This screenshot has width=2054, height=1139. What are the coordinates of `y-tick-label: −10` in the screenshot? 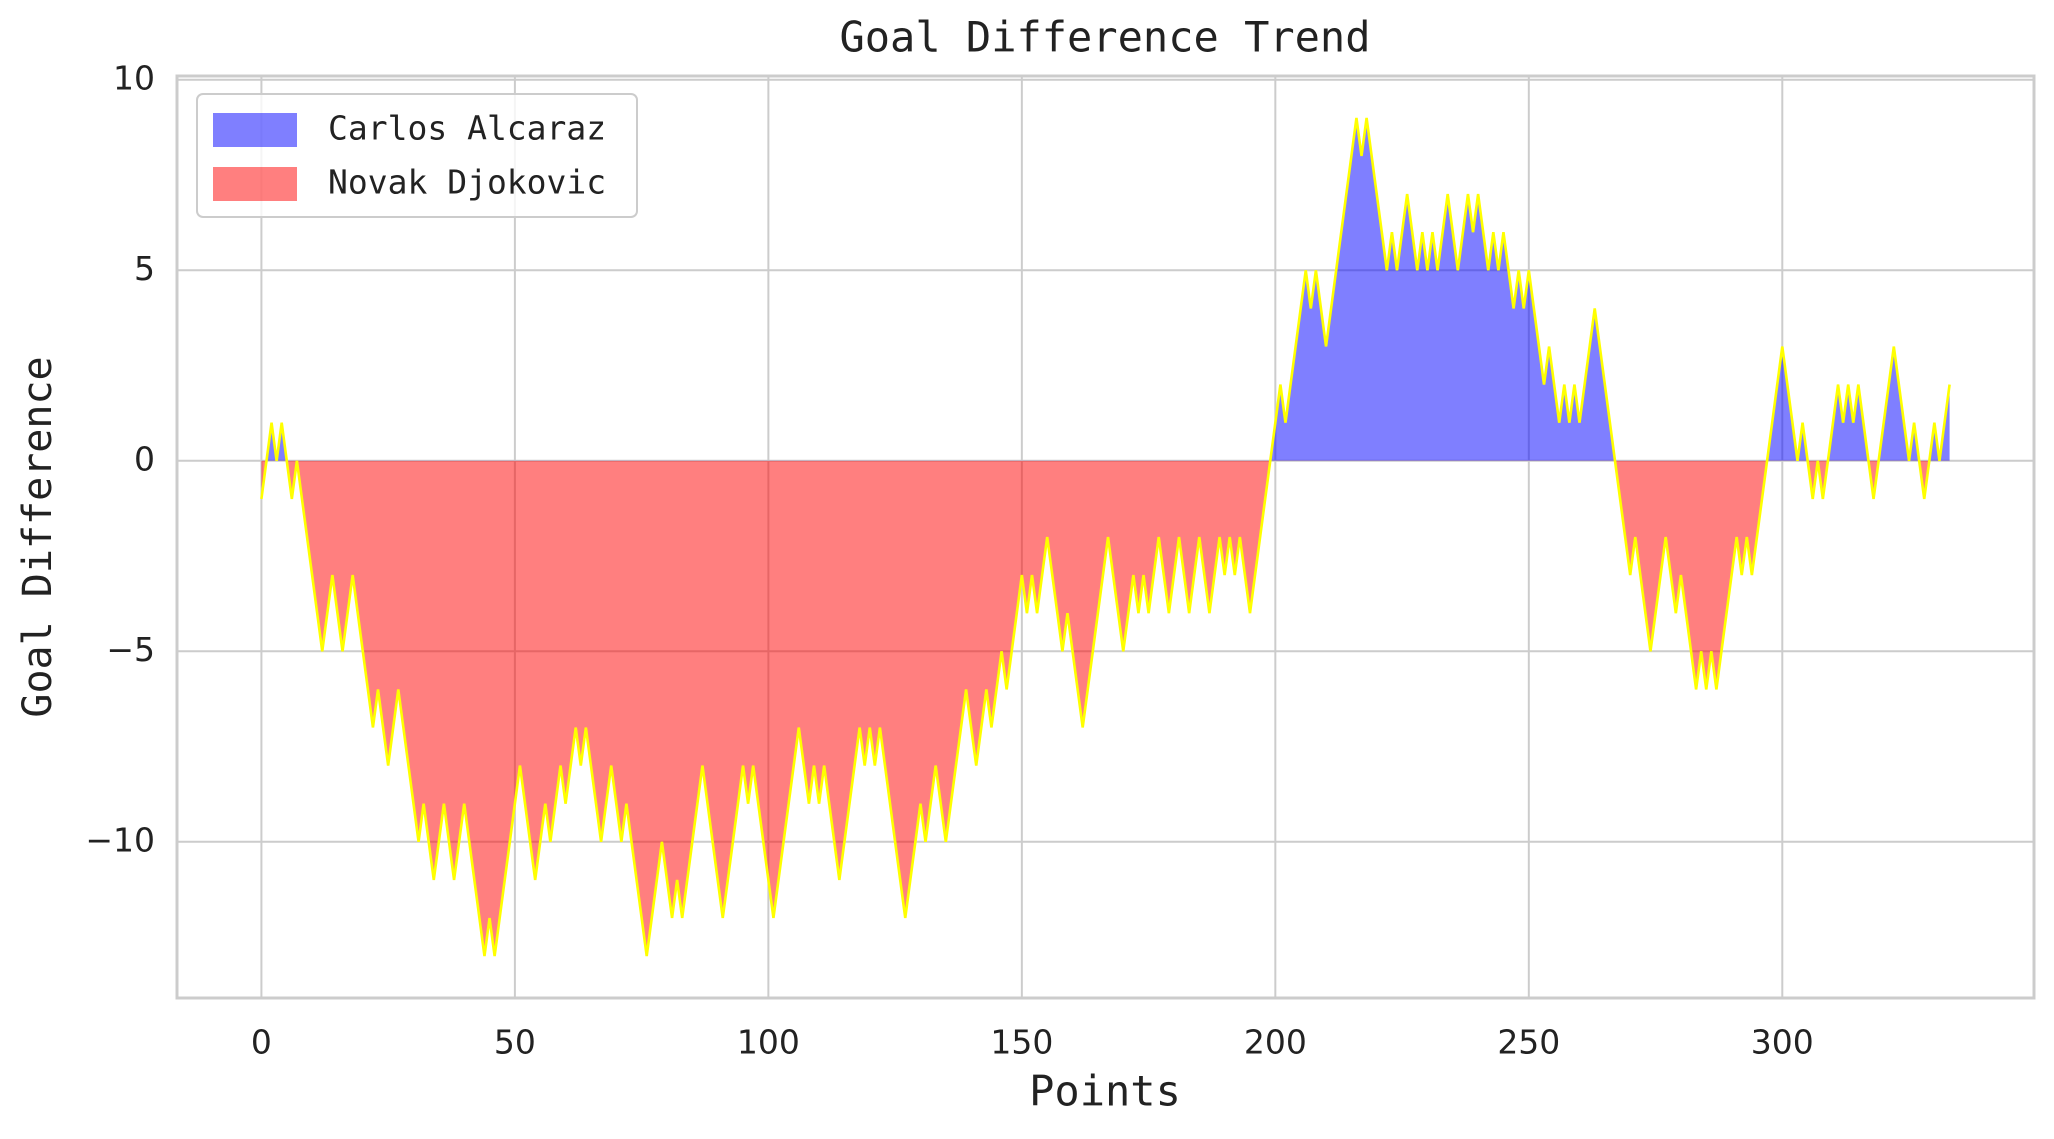 It's located at (120, 839).